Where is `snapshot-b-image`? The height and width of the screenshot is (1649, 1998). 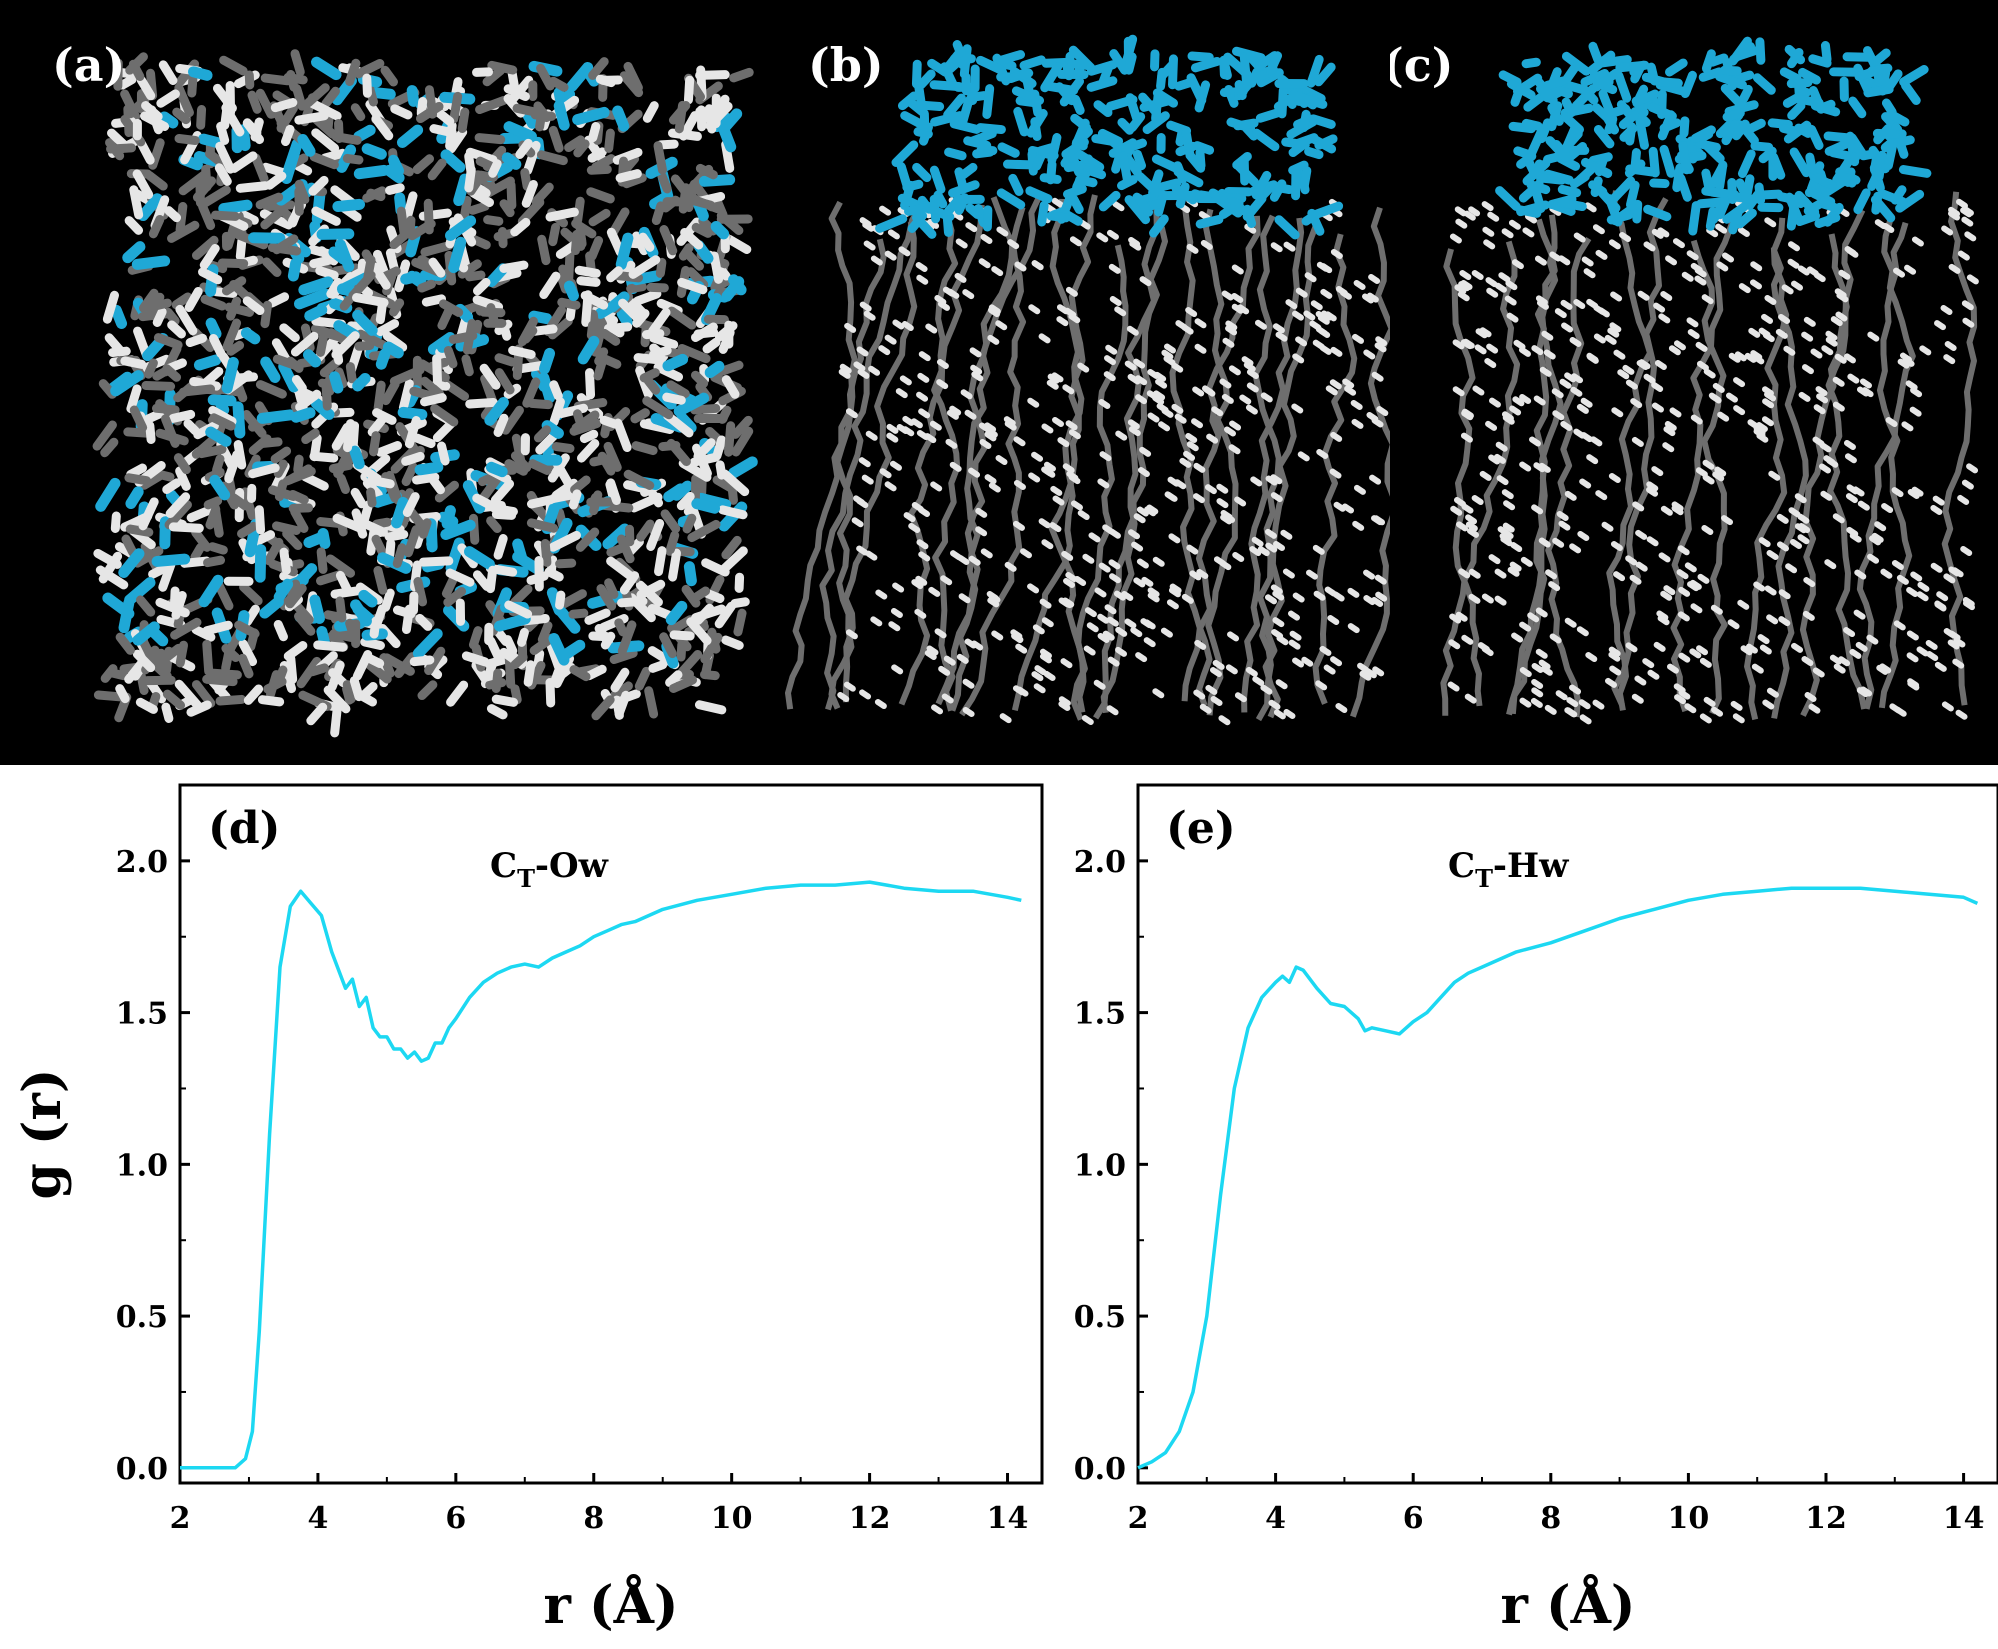
snapshot-b-image is located at coordinates (1087, 380).